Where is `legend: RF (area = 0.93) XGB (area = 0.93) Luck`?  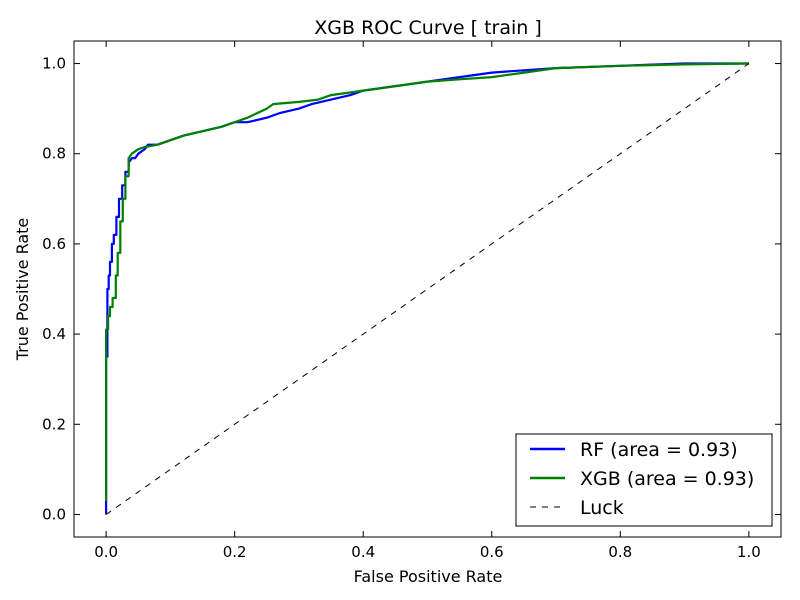
legend: RF (area = 0.93) XGB (area = 0.93) Luck is located at coordinates (644, 480).